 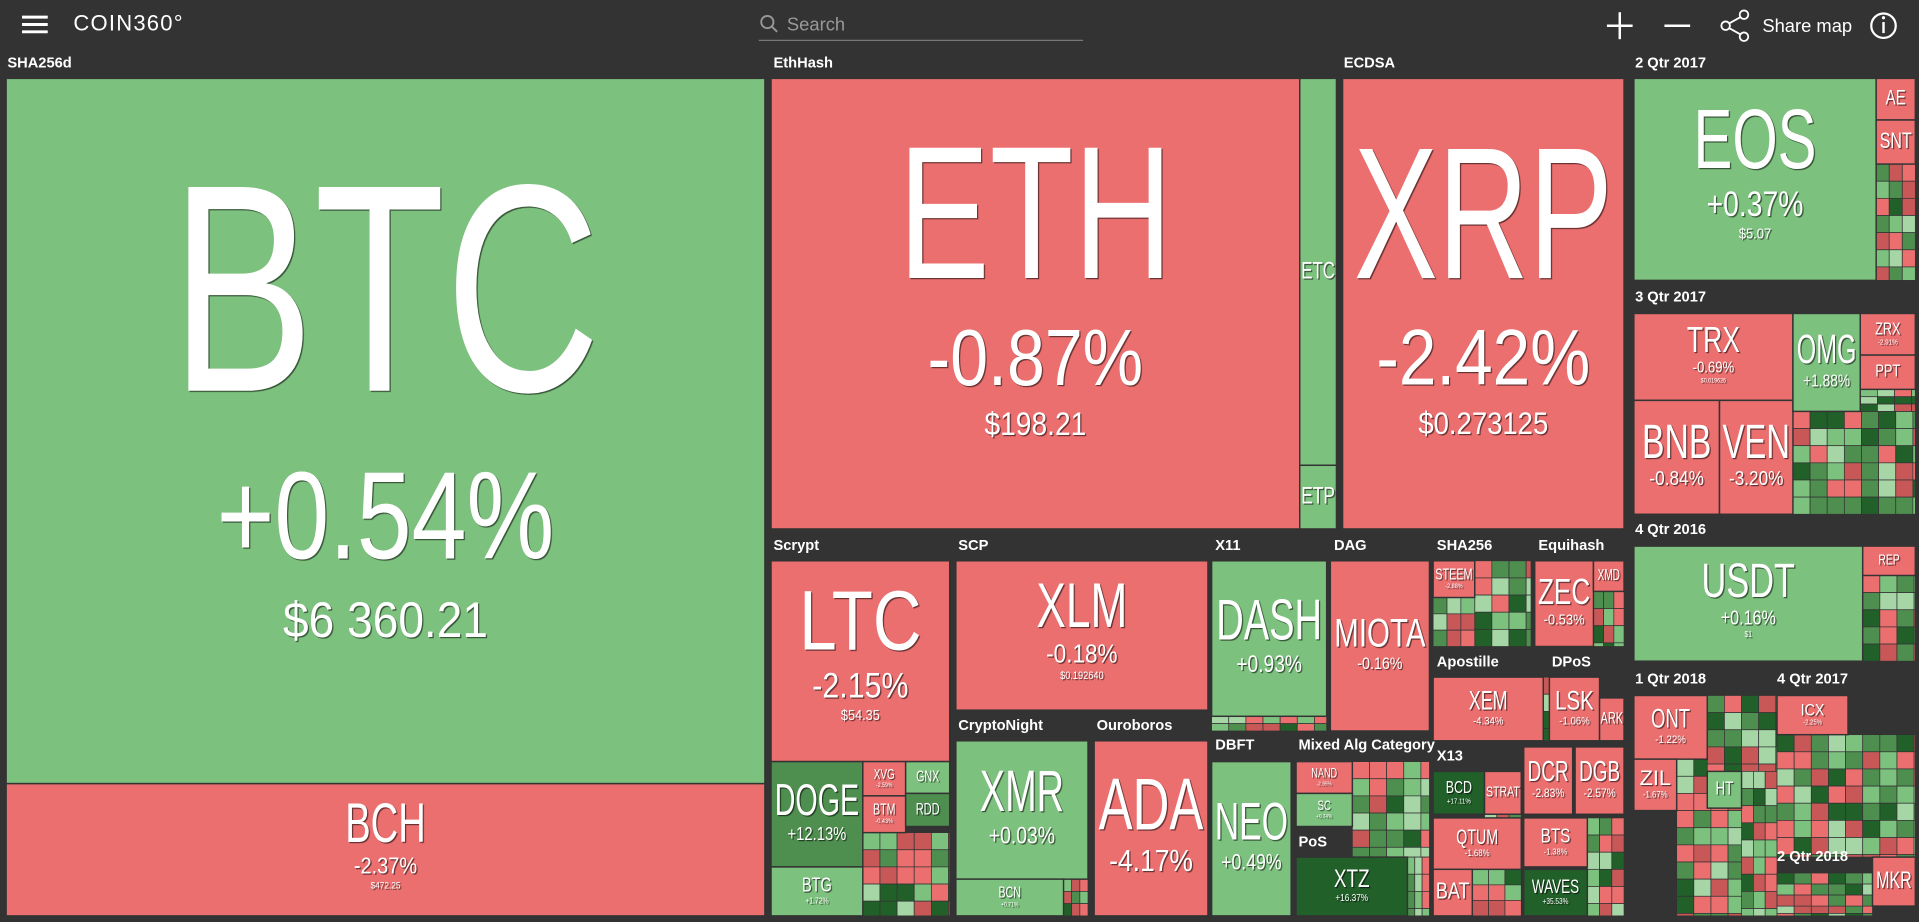 I want to click on coin-symbol: DOGE, so click(x=817, y=800).